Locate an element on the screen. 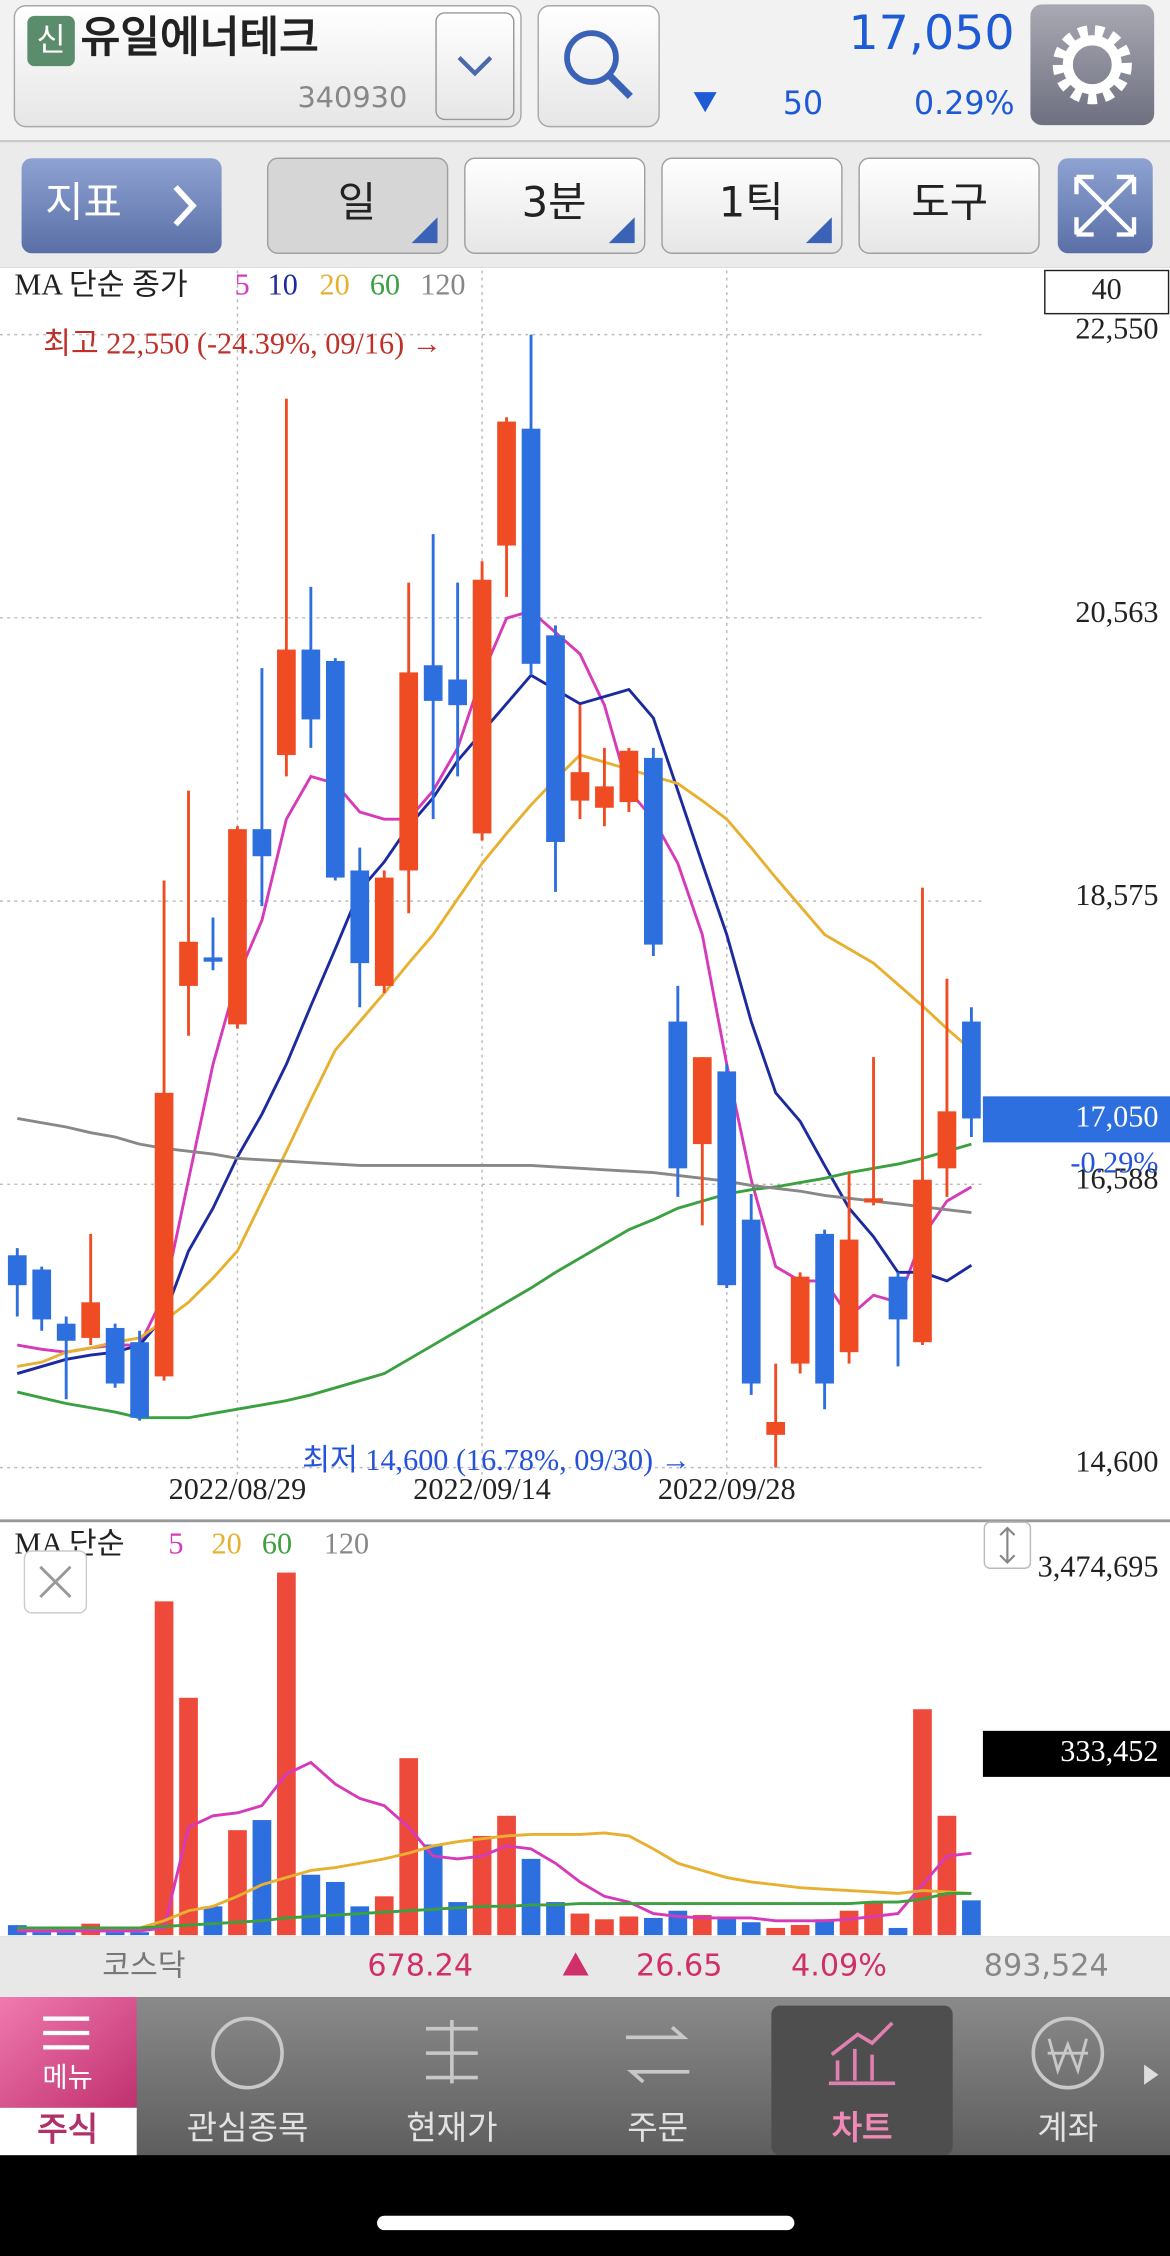 This screenshot has height=2256, width=1170. tick-label: 1틱 is located at coordinates (751, 202).